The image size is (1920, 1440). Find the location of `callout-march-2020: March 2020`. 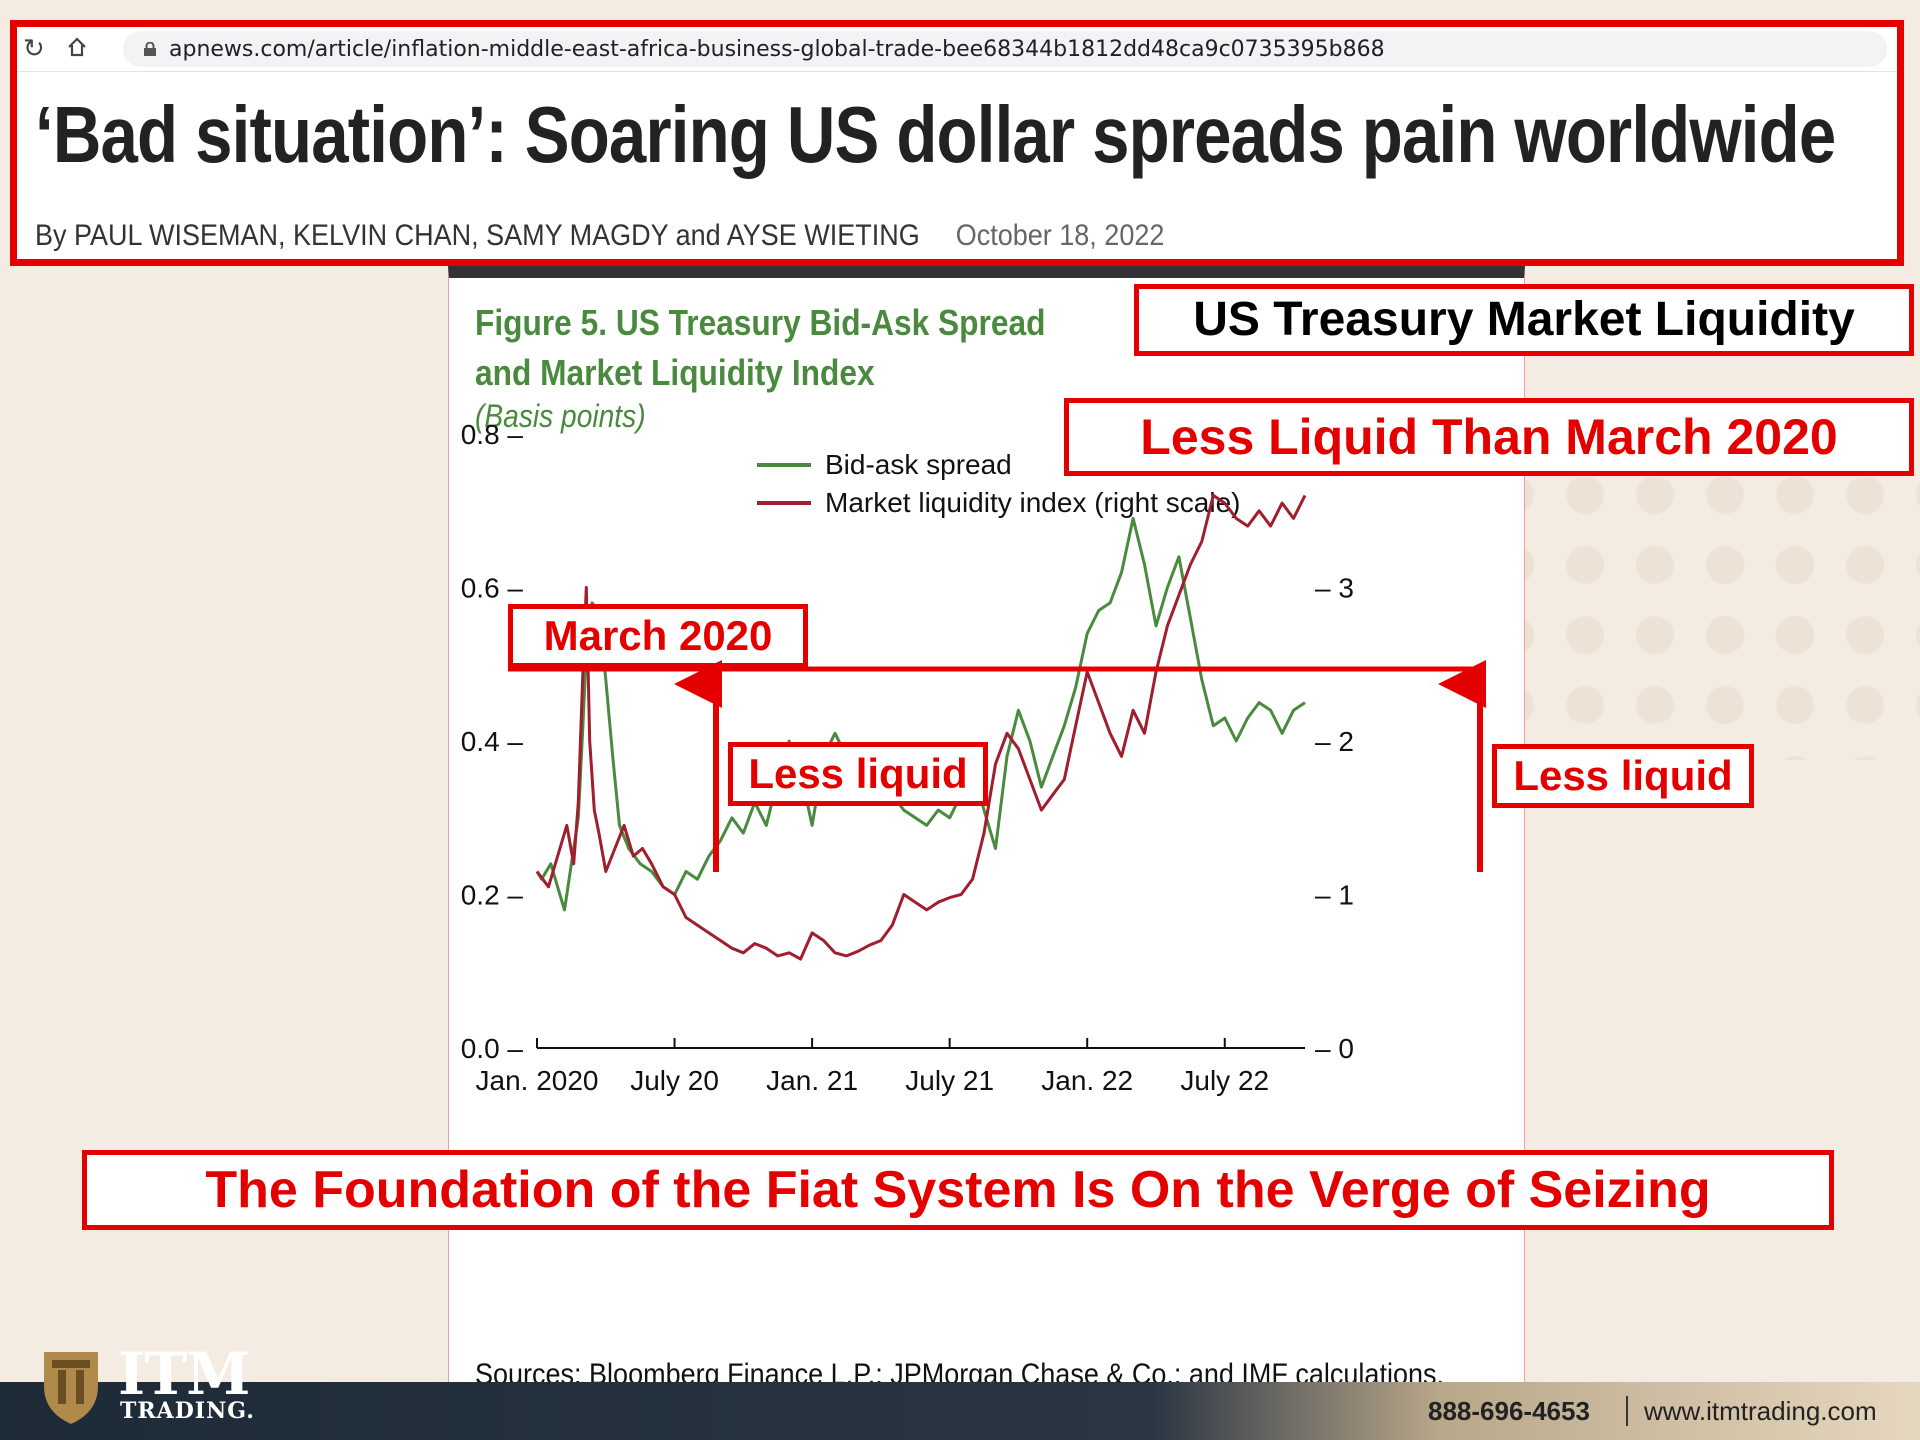

callout-march-2020: March 2020 is located at coordinates (658, 636).